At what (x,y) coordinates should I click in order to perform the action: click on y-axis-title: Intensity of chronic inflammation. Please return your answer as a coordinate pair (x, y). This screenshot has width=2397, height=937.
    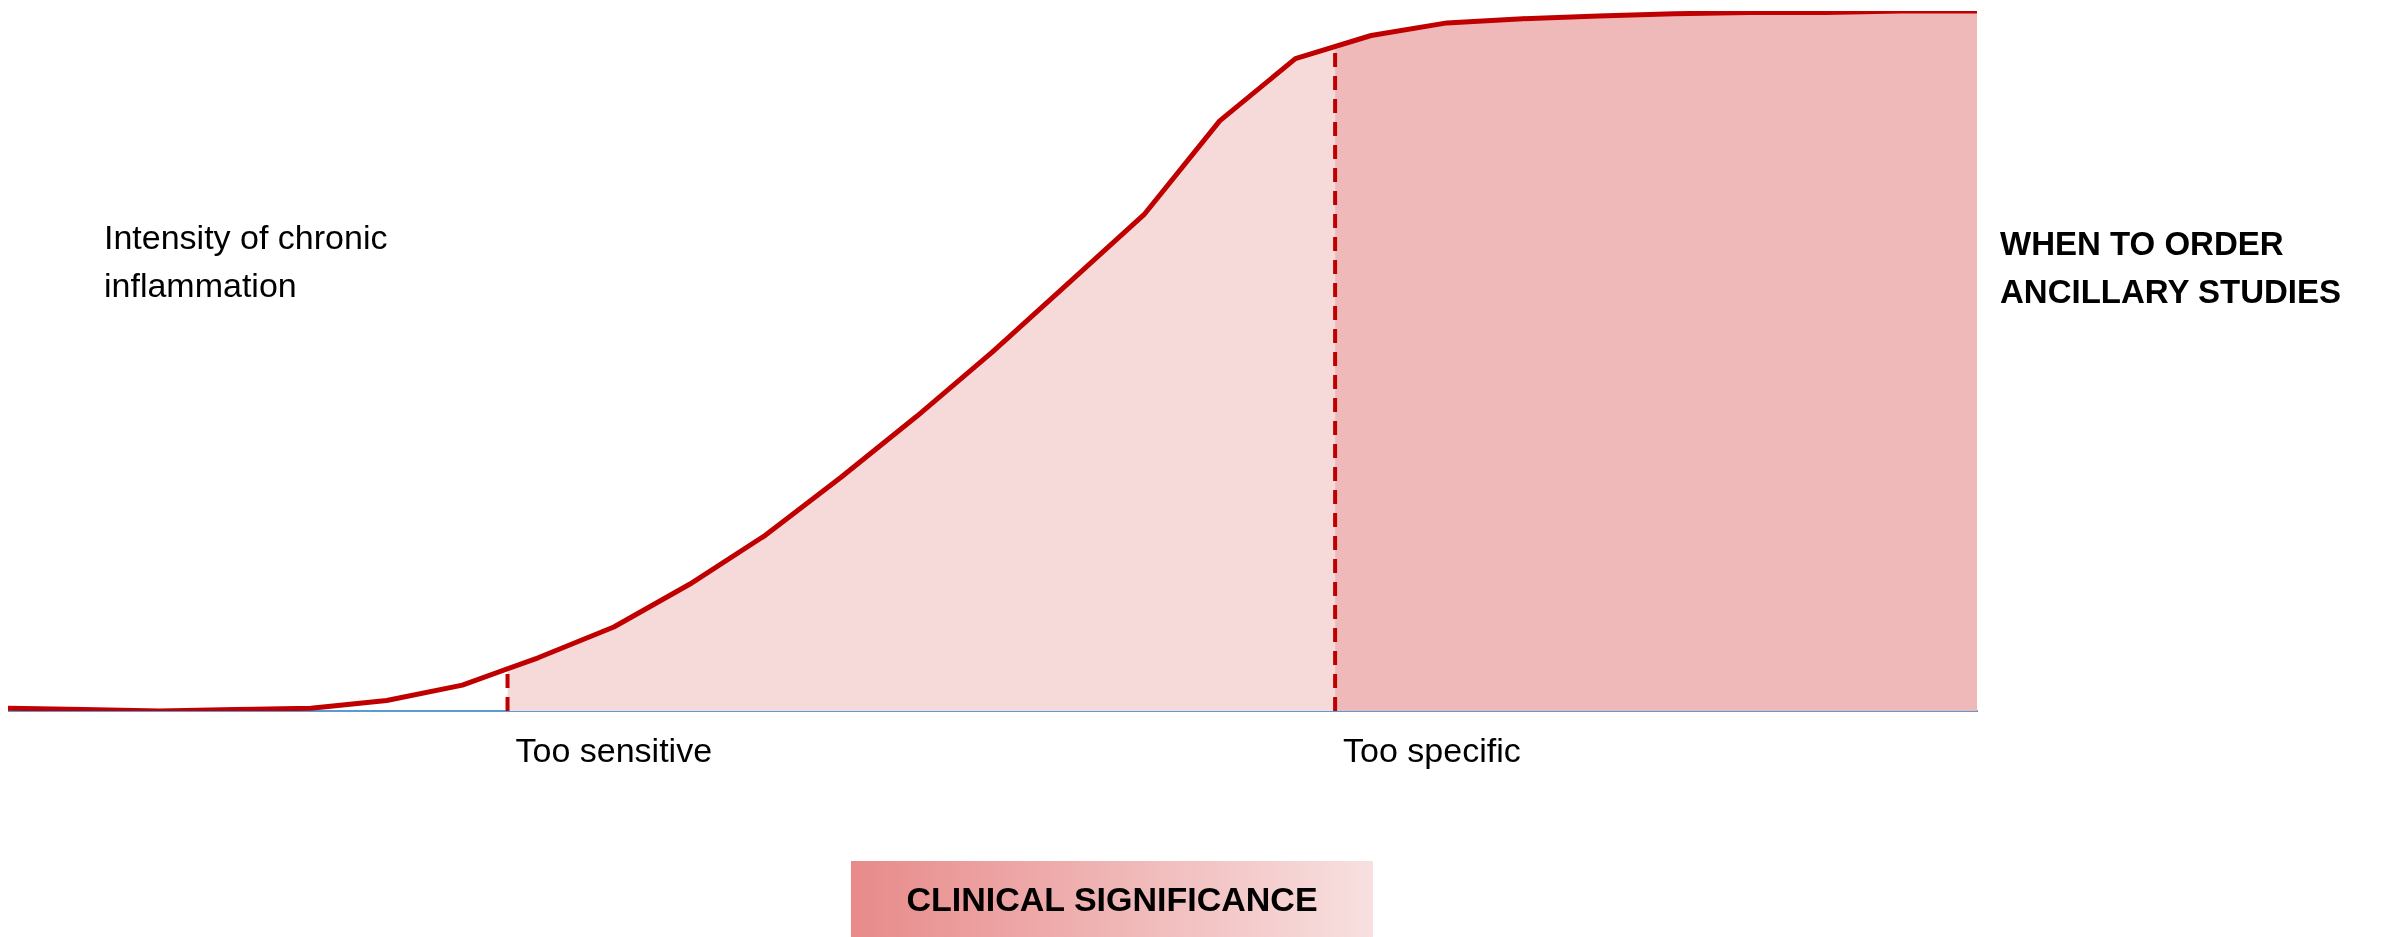
    Looking at the image, I should click on (246, 261).